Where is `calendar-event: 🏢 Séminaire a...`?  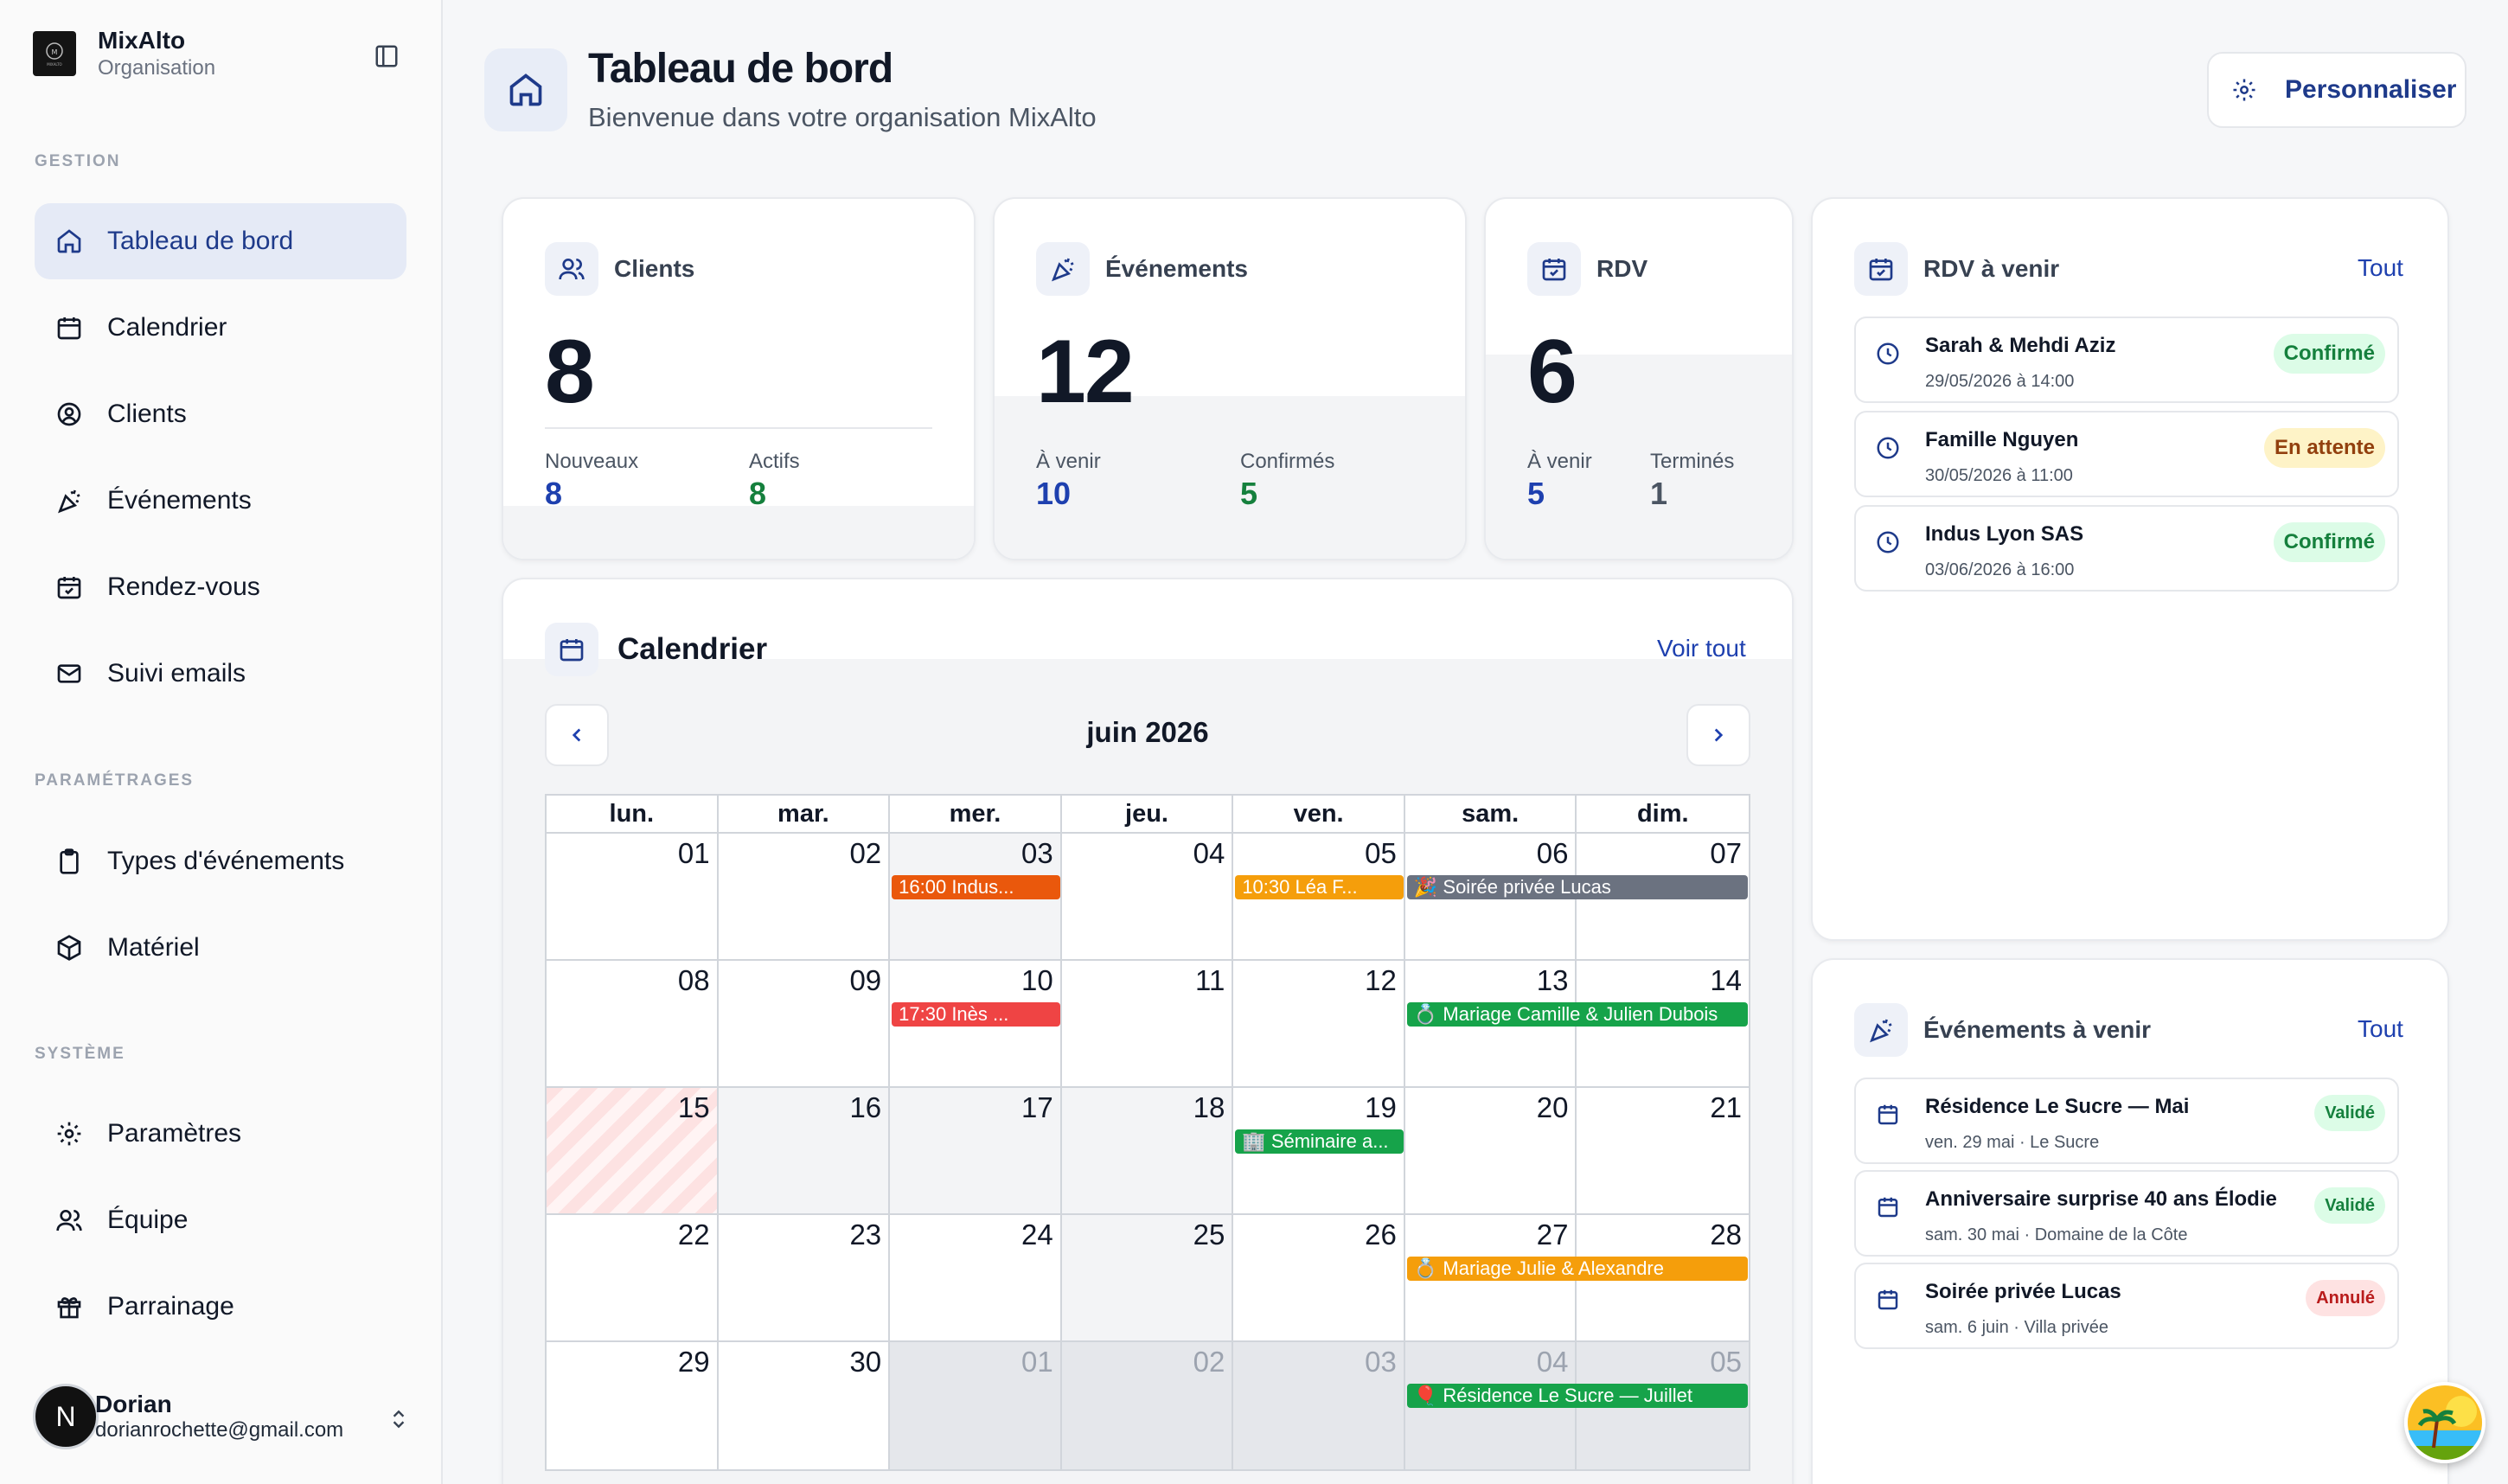 calendar-event: 🏢 Séminaire a... is located at coordinates (1319, 1142).